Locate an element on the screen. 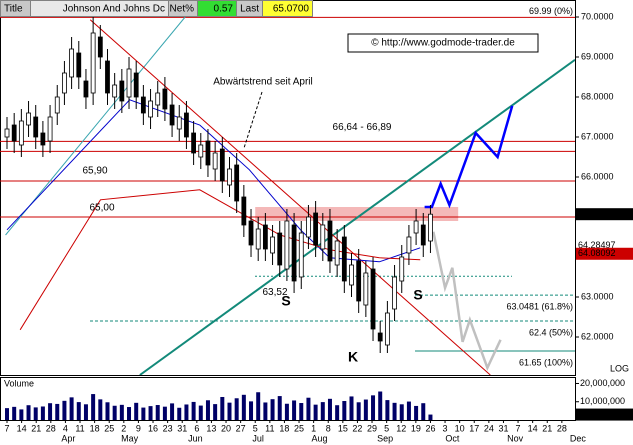  price-tag: 64.28497 is located at coordinates (597, 245).